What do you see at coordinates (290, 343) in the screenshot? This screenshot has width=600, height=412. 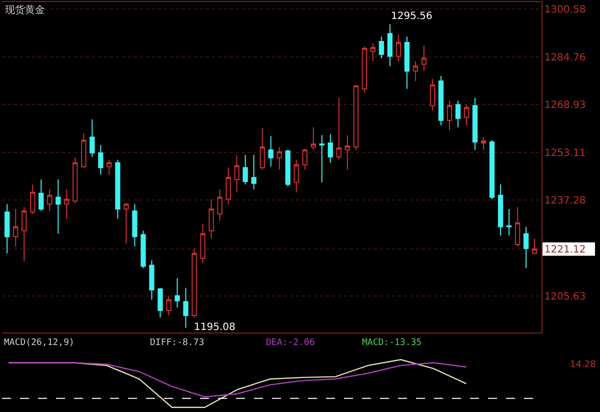 I see `text: DEA:-2.06` at bounding box center [290, 343].